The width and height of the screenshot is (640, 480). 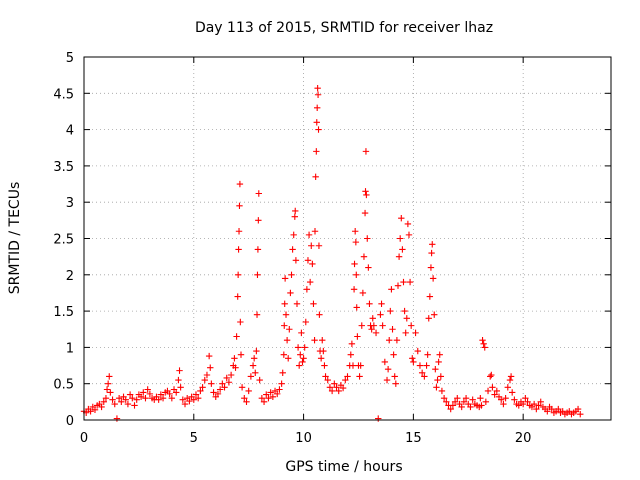 I want to click on y-tick-label: 3.5, so click(x=63, y=167).